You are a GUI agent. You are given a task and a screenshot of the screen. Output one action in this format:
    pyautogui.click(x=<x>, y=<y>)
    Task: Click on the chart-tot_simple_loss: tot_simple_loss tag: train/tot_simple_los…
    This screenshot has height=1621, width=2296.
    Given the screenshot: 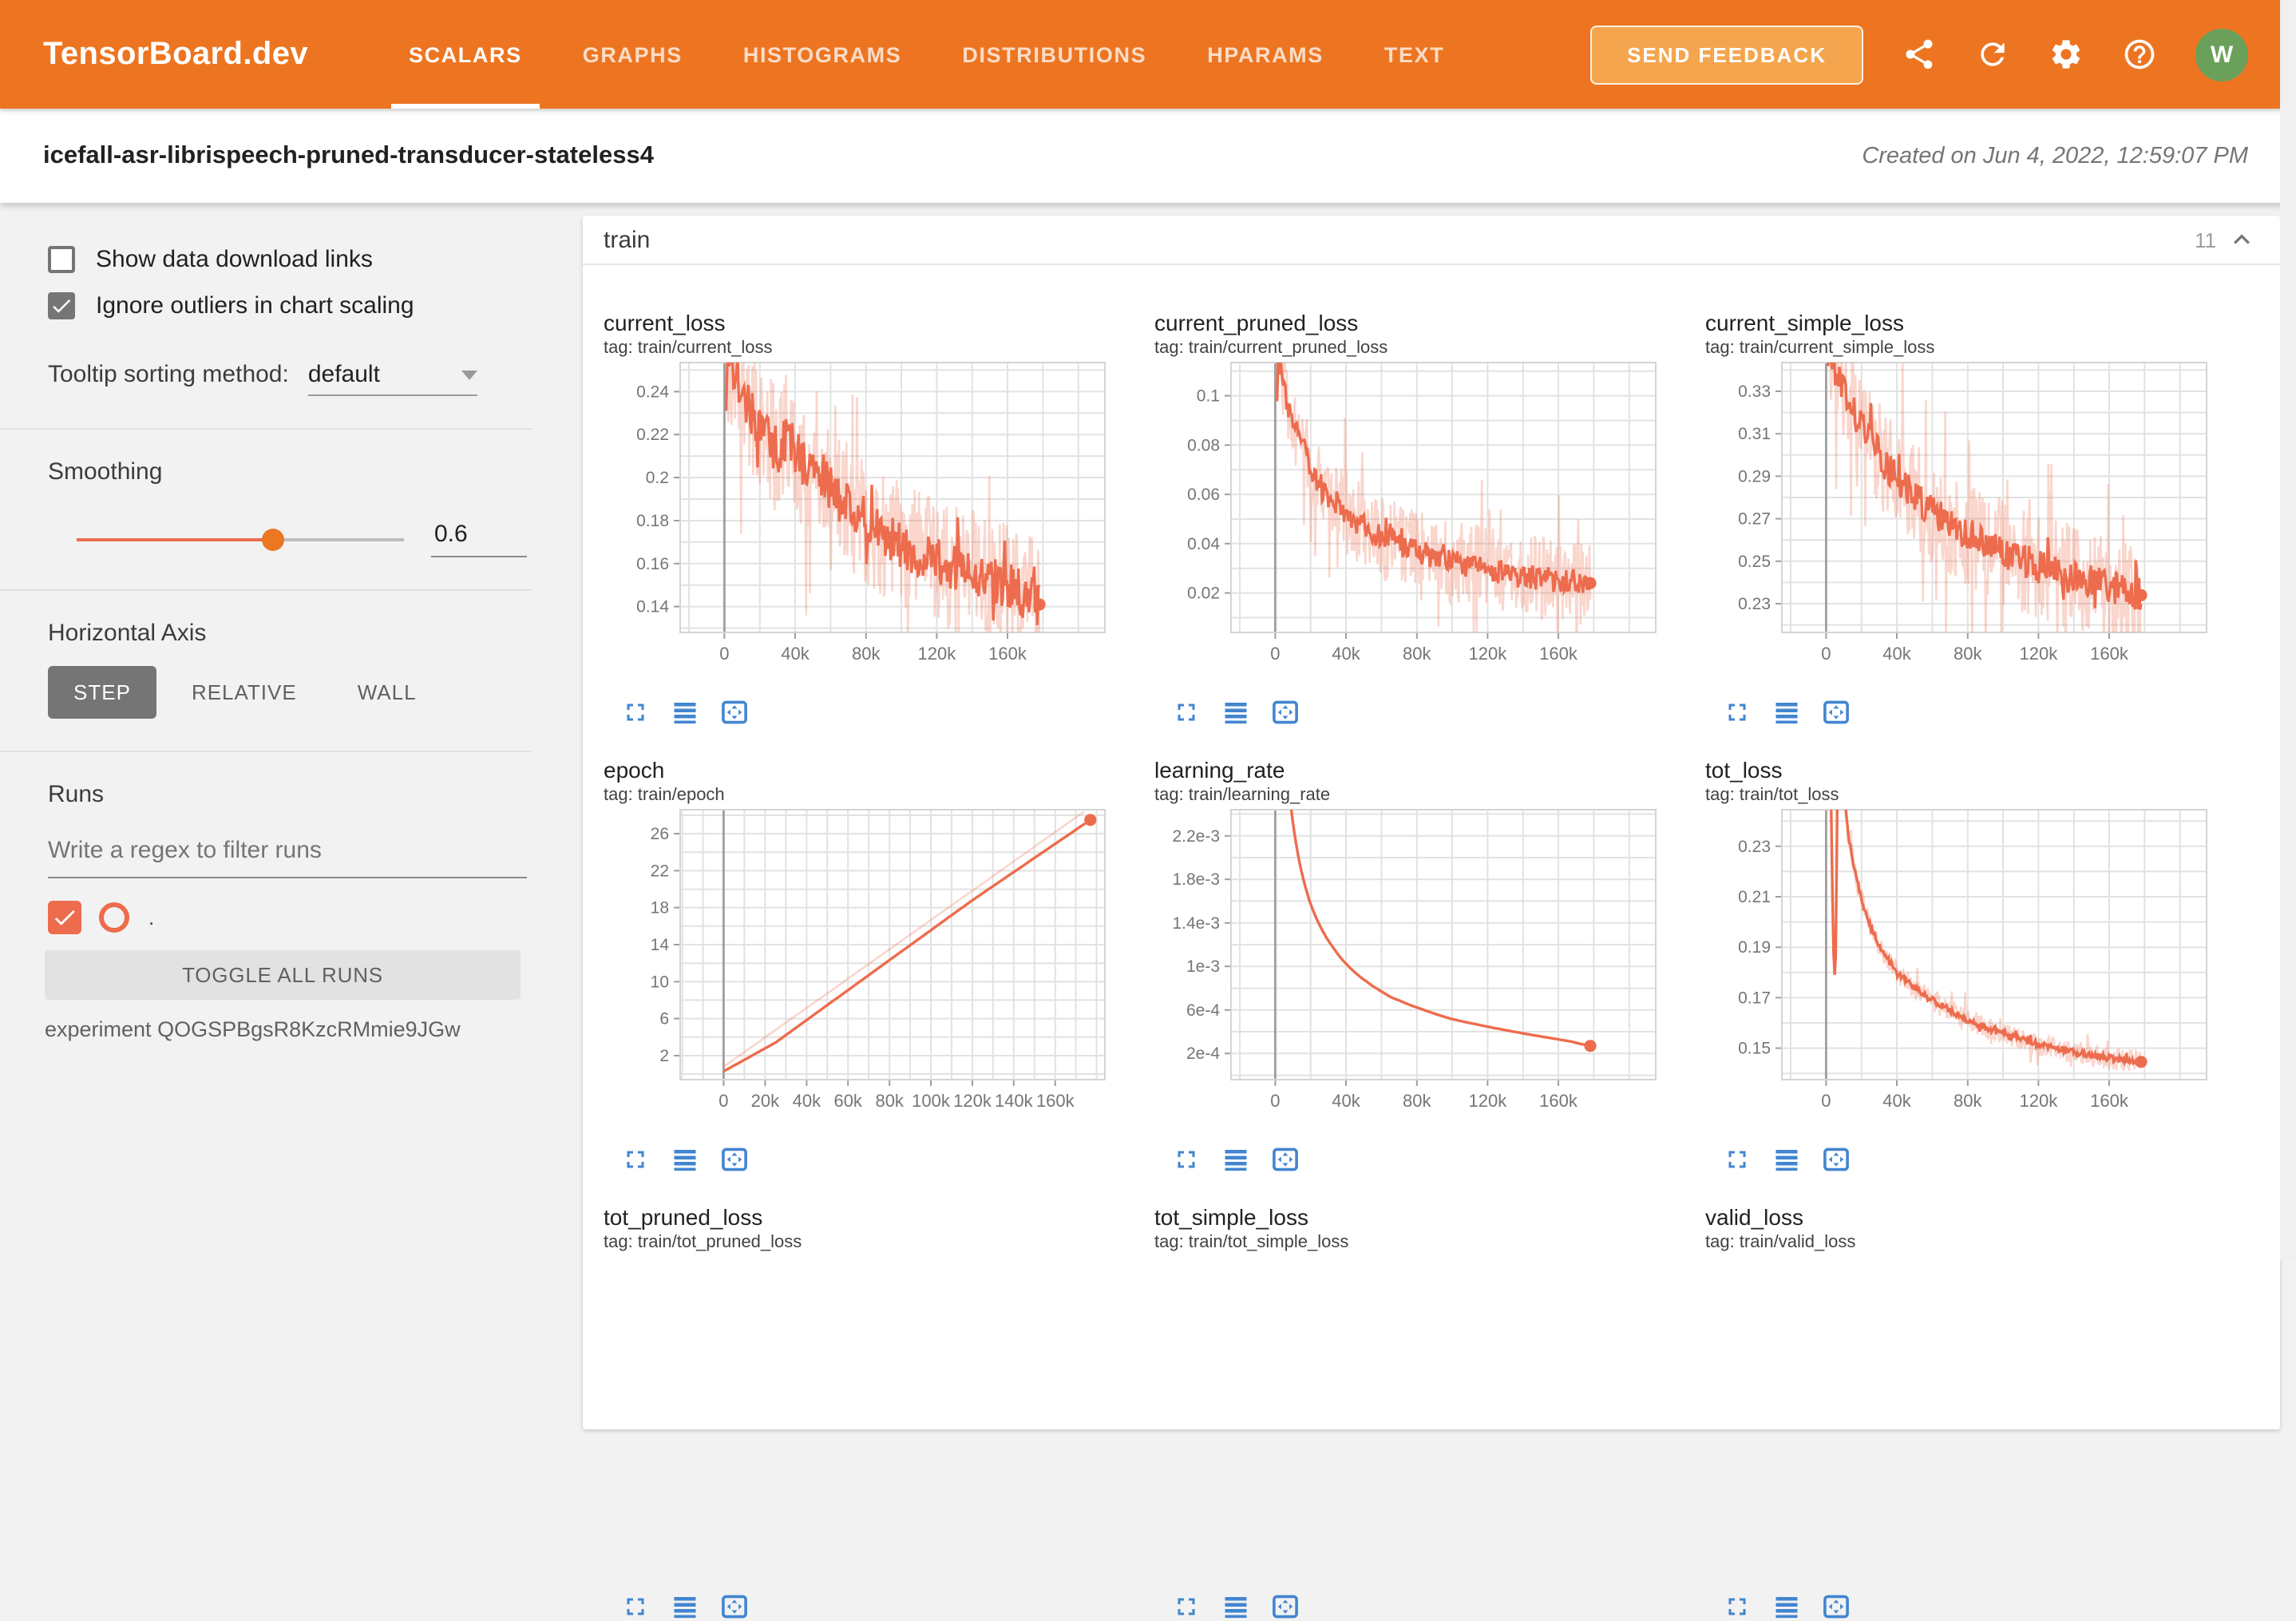 What is the action you would take?
    pyautogui.click(x=1420, y=1412)
    